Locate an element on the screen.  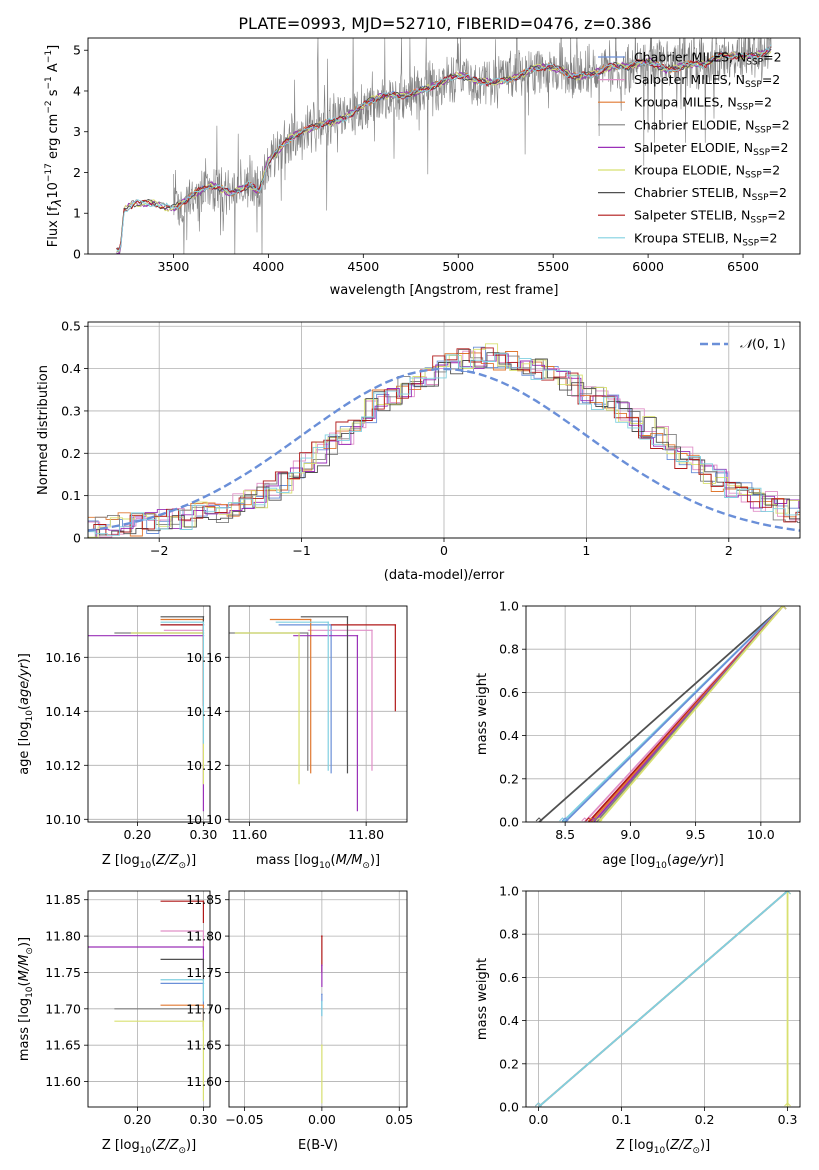
cumulative-marker-chabrier-stelib is located at coordinates (539, 819).